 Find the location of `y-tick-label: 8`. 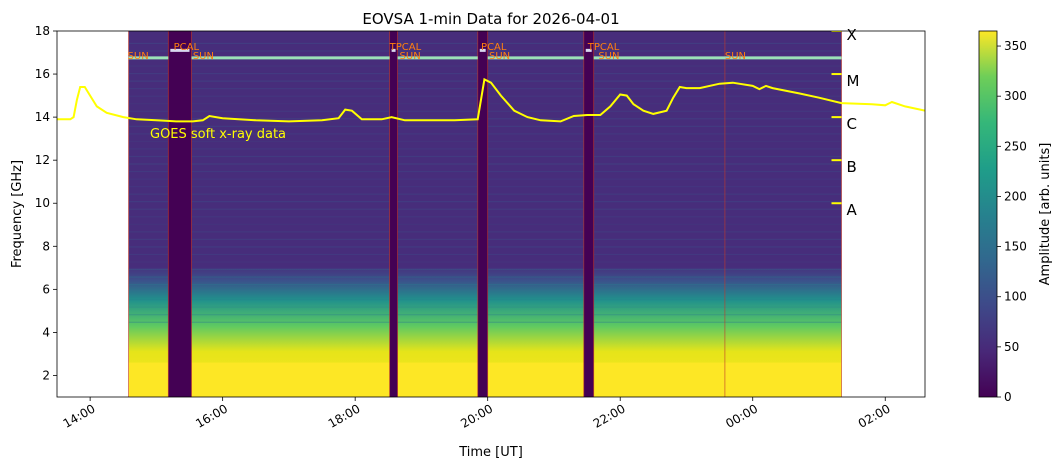

y-tick-label: 8 is located at coordinates (46, 246).